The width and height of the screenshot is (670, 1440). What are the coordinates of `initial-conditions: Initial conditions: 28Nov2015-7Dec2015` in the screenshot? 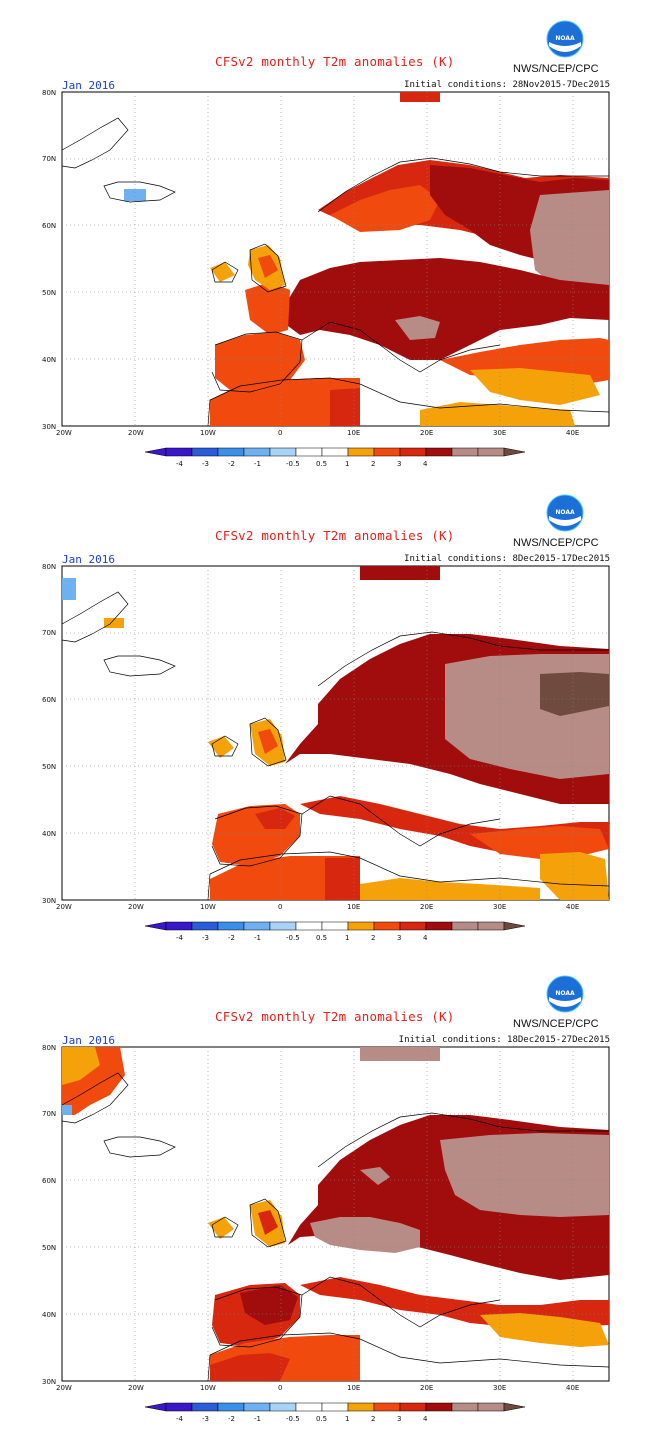 It's located at (507, 85).